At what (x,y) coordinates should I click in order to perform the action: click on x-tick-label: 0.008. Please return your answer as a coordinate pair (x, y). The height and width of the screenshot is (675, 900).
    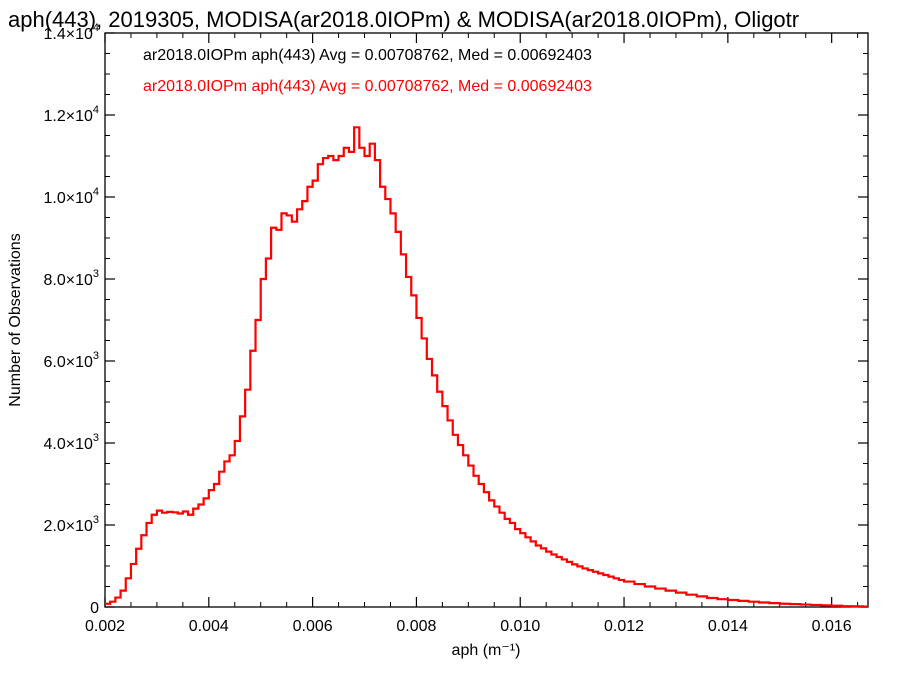
    Looking at the image, I should click on (416, 626).